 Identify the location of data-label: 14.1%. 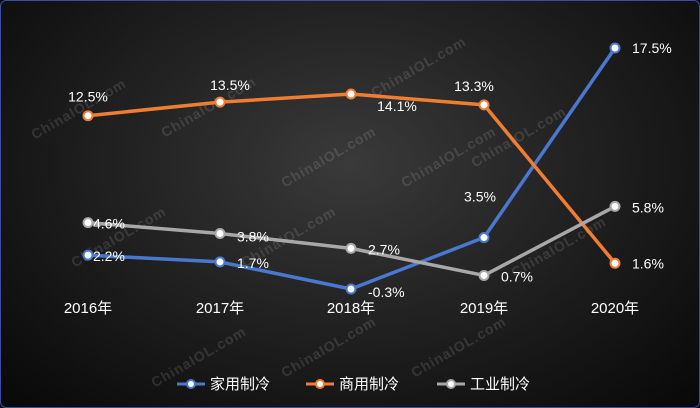
(397, 106).